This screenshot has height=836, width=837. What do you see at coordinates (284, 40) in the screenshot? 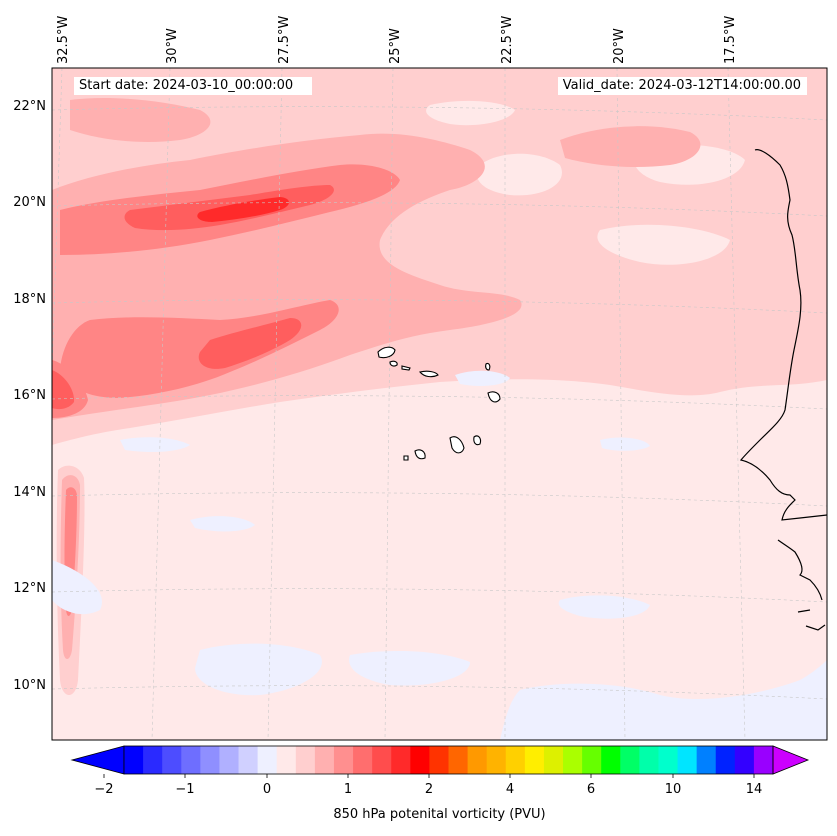
I see `lon-label-27-5: 27.5°W` at bounding box center [284, 40].